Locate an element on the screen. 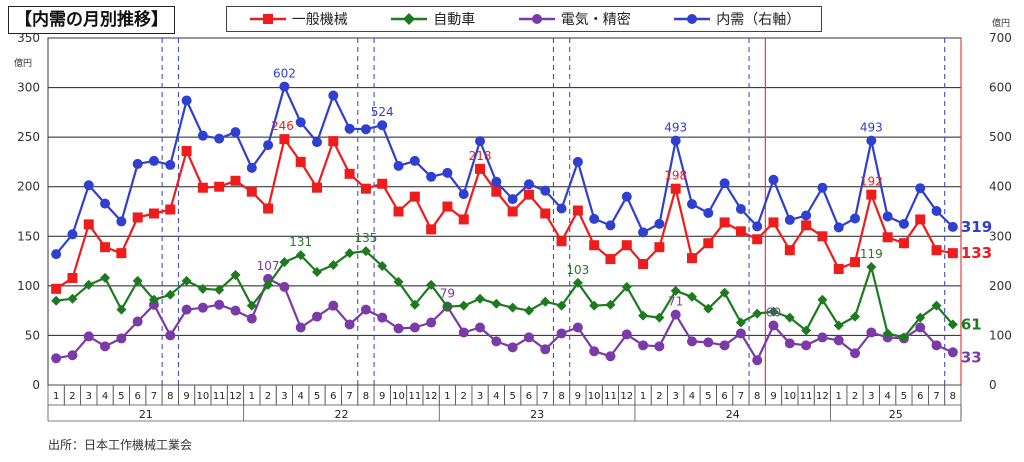 The image size is (1024, 462). legend-label-general: 一般機械 is located at coordinates (319, 20).